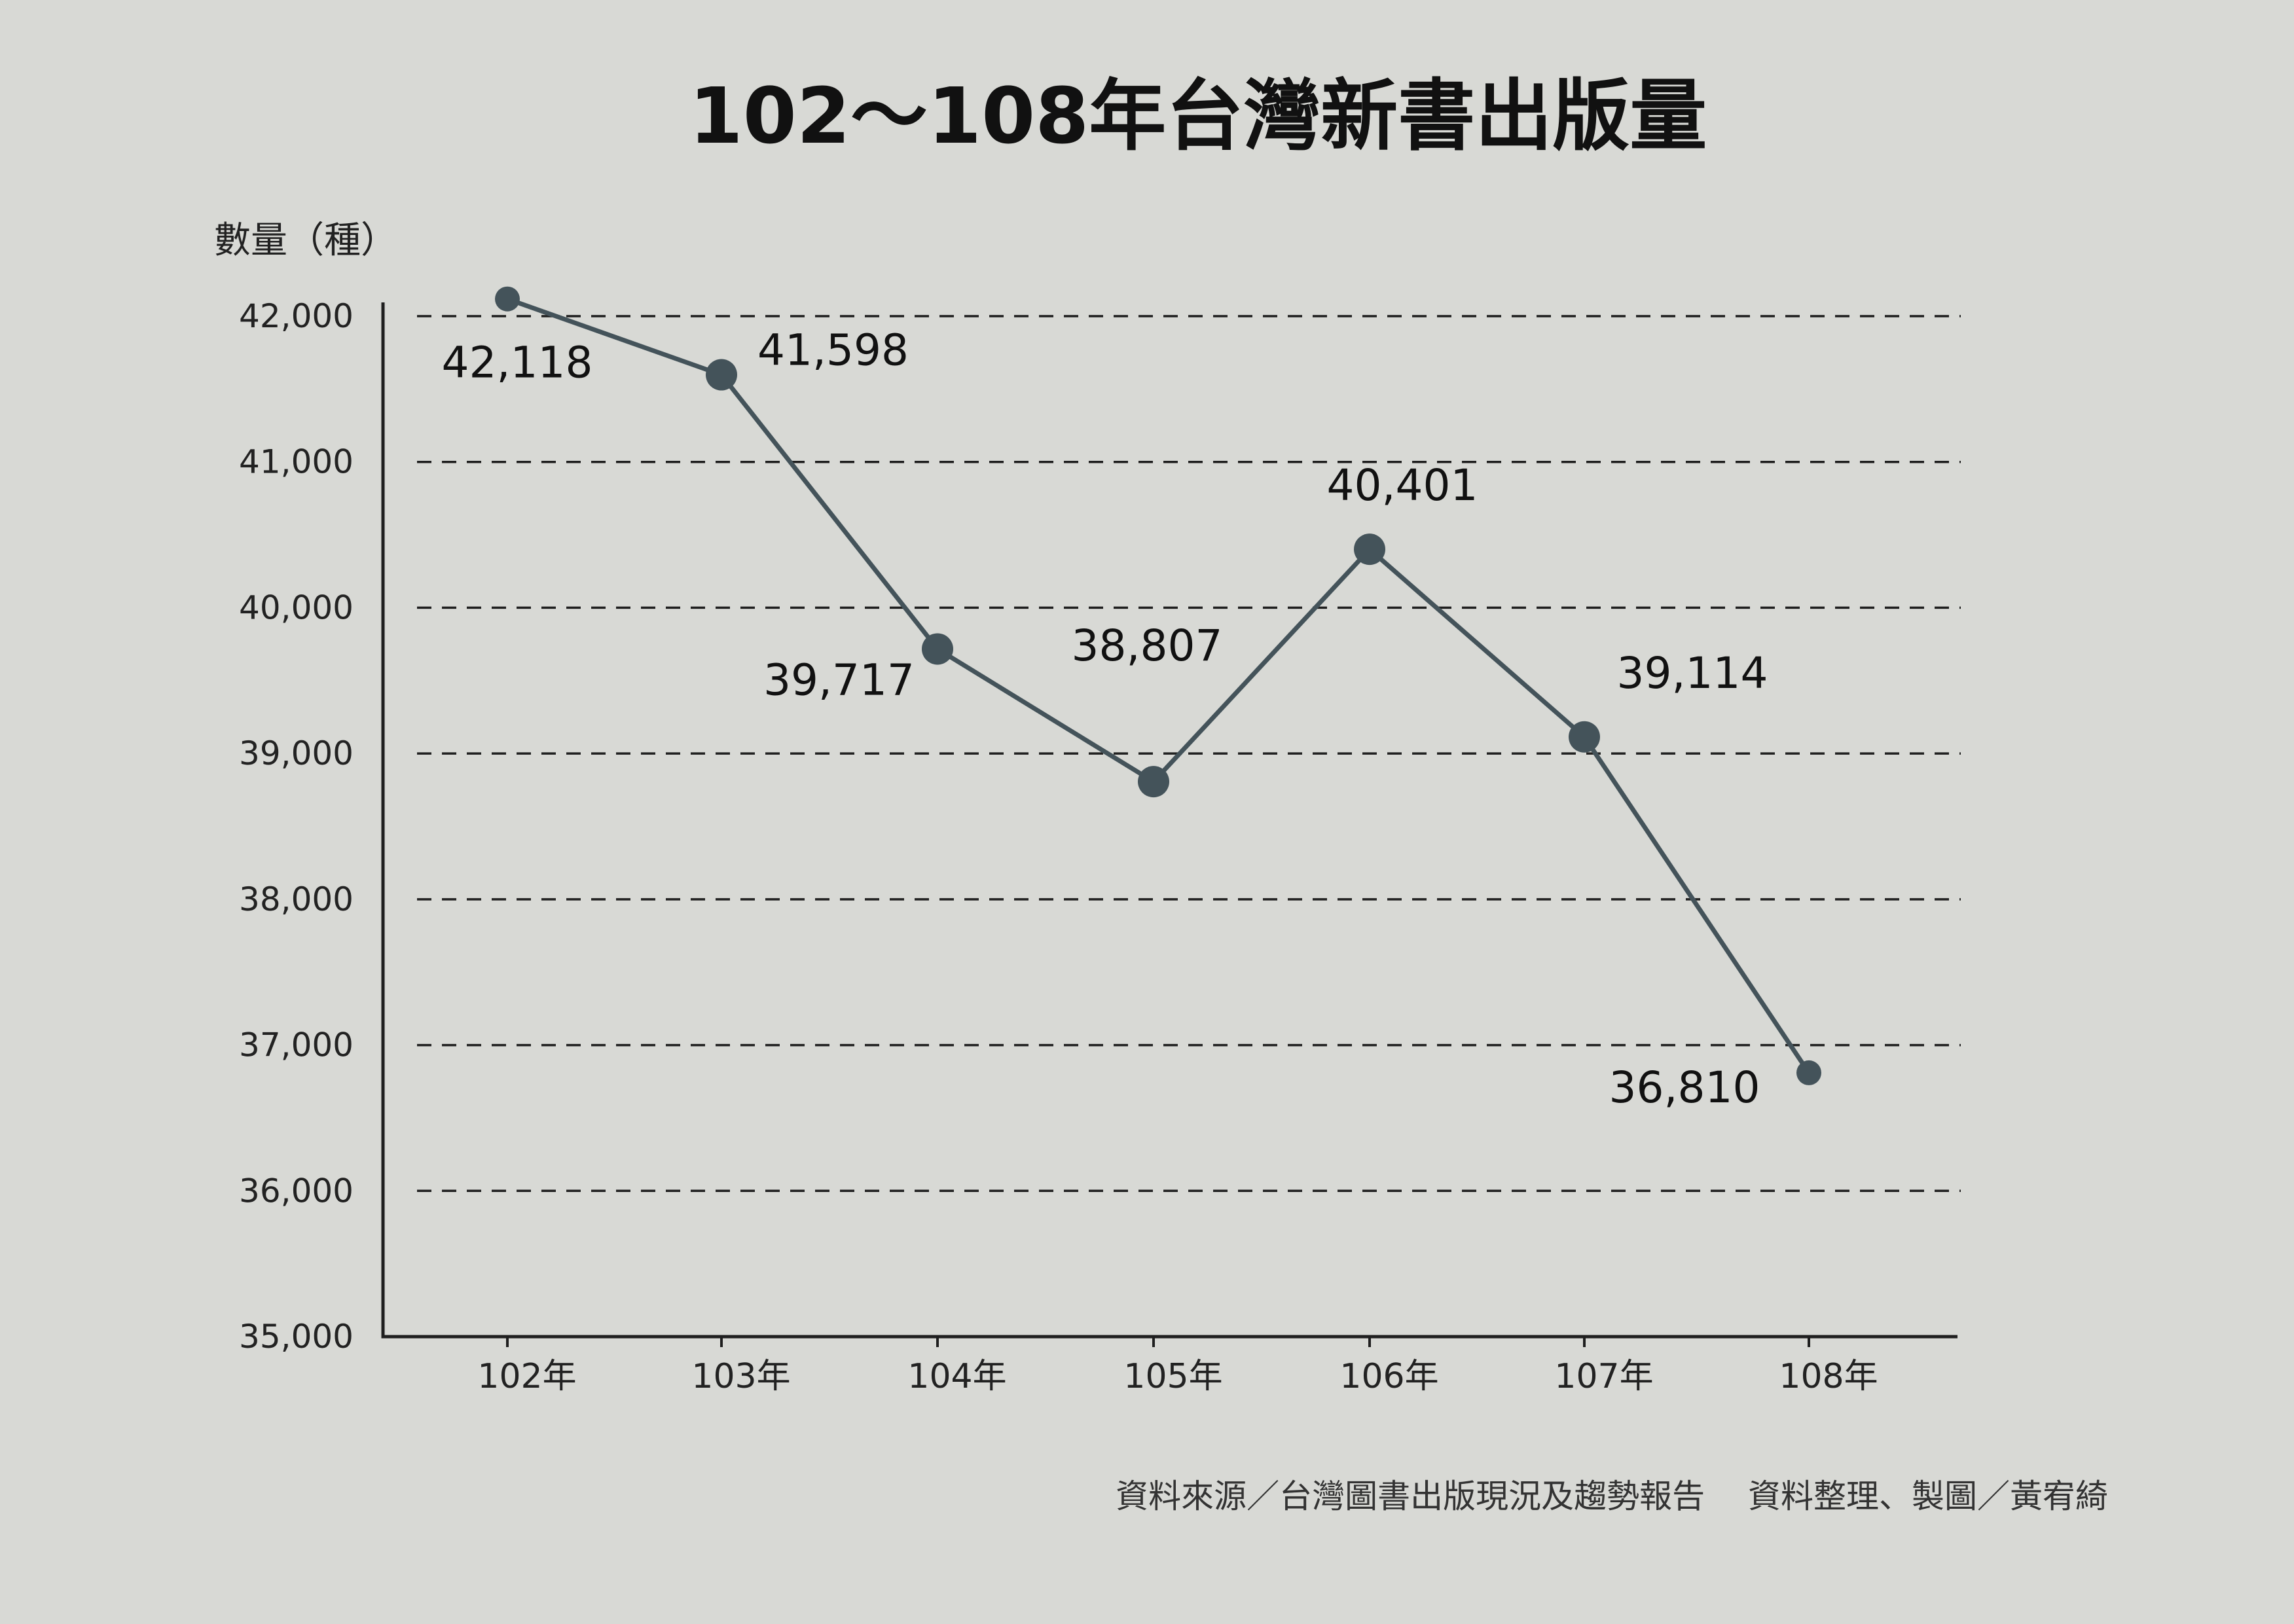 The image size is (2294, 1624). I want to click on data-label: 39,114, so click(1692, 673).